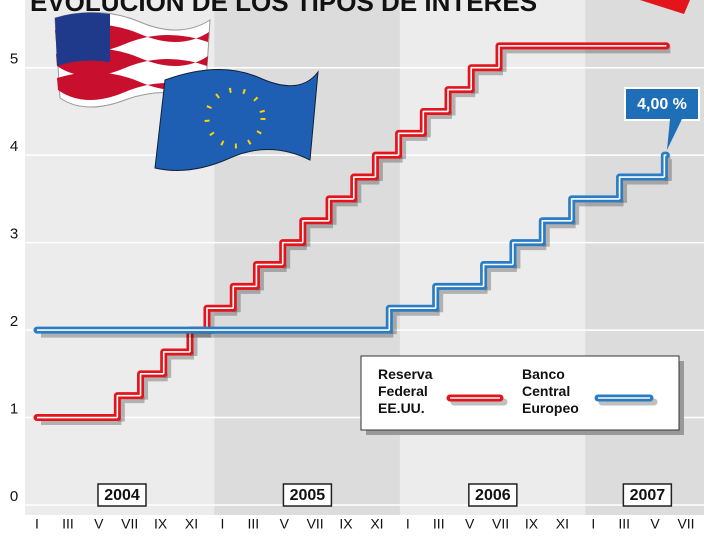 This screenshot has width=704, height=538. I want to click on y-tick-label: 2, so click(14, 321).